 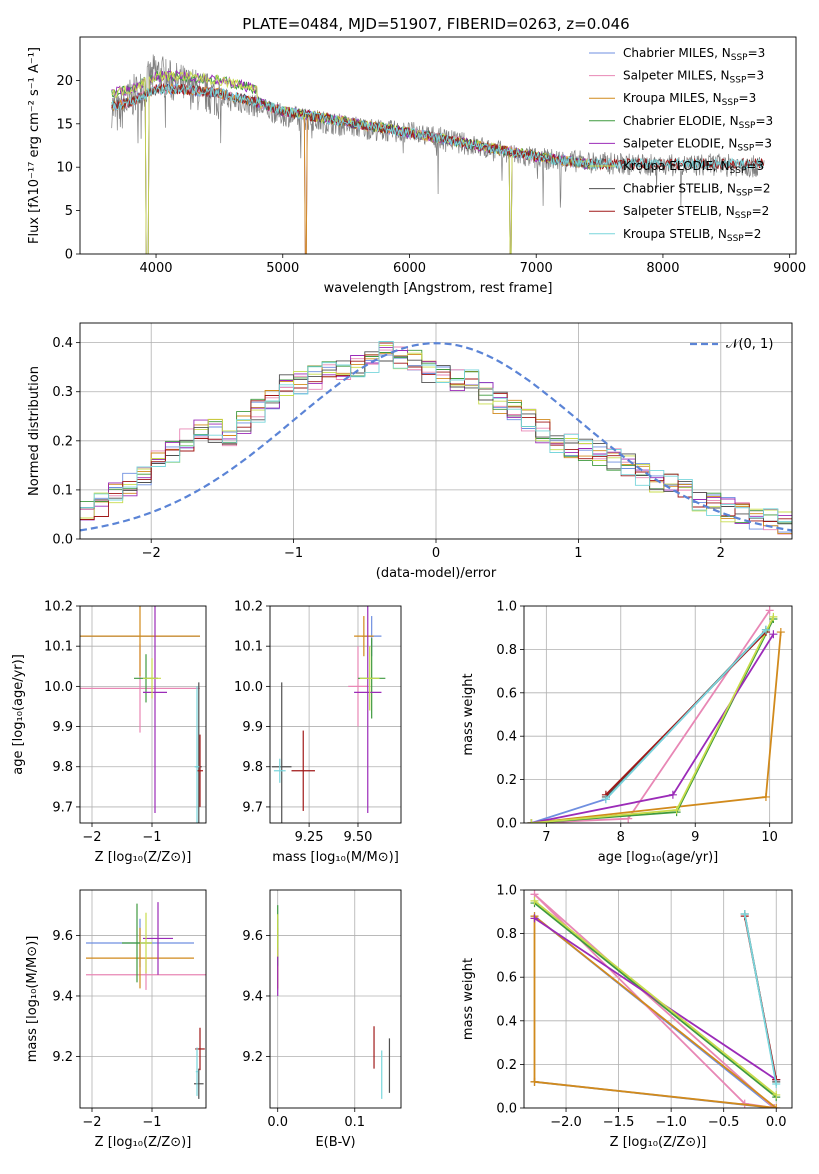 I want to click on x-axis-label: wavelength [Angstrom, rest frame], so click(x=438, y=288).